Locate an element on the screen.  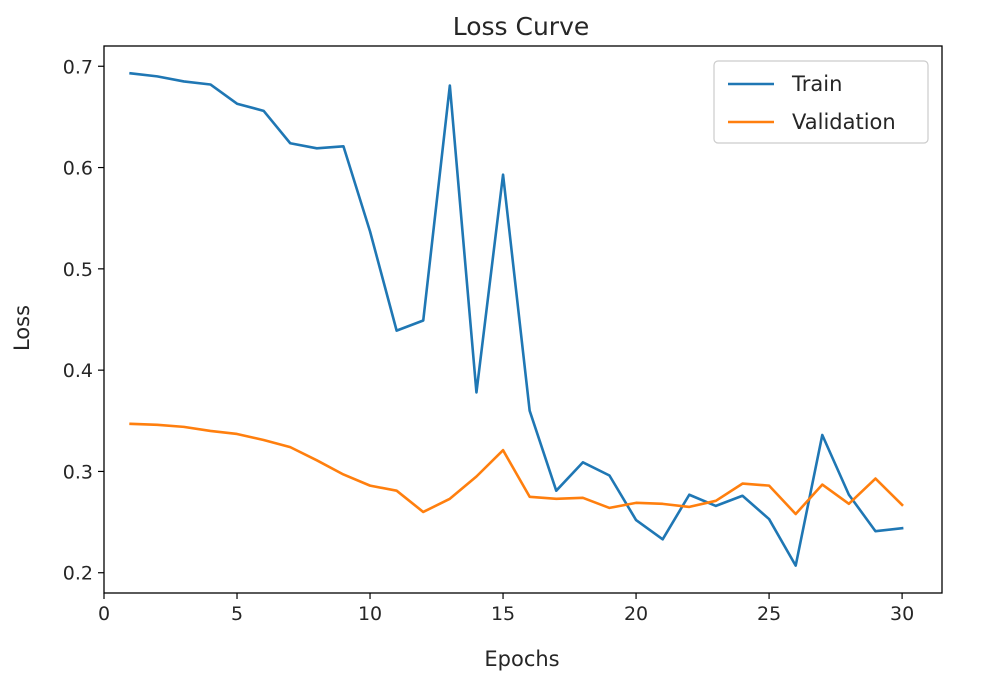
y-axis-label: Loss is located at coordinates (22, 328).